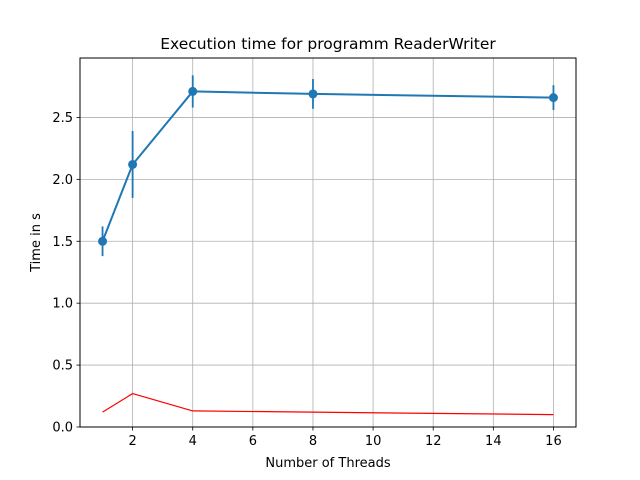 The width and height of the screenshot is (640, 480). Describe the element at coordinates (313, 441) in the screenshot. I see `x-tick-label: 8` at that location.